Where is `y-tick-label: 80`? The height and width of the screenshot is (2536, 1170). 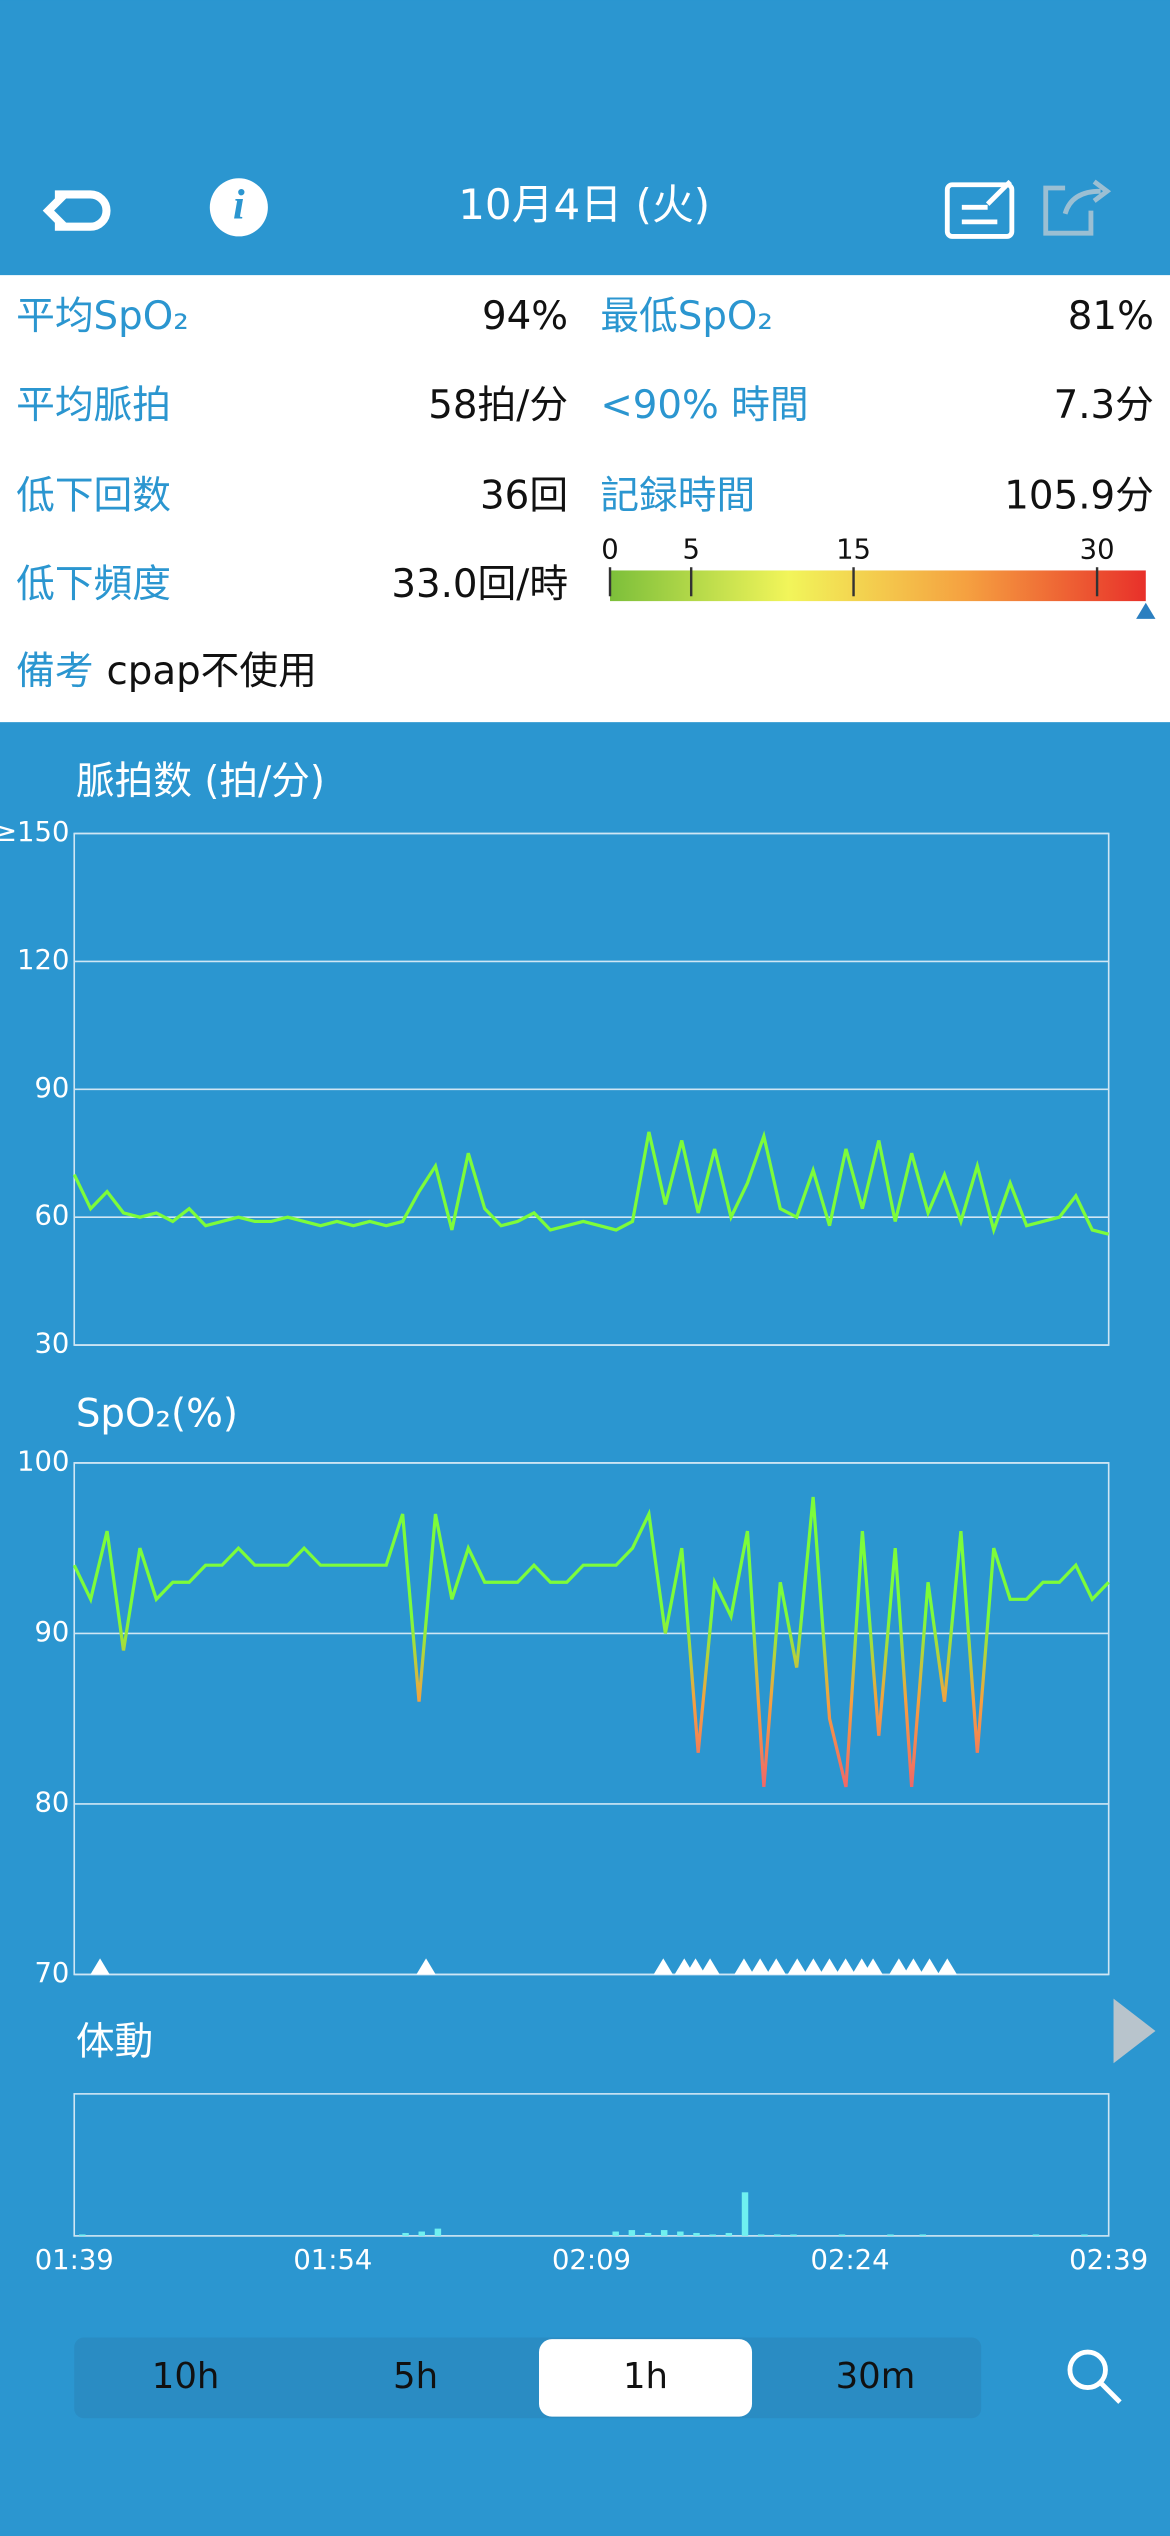 y-tick-label: 80 is located at coordinates (51, 1802).